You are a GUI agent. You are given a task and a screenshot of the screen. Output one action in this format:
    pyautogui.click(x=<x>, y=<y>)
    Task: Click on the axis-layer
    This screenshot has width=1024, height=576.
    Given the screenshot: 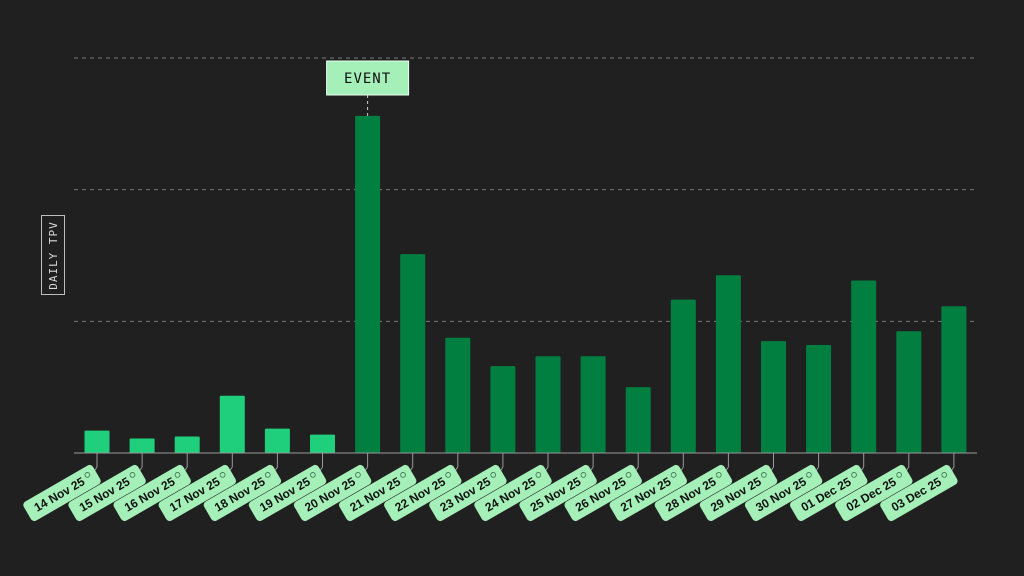 What is the action you would take?
    pyautogui.click(x=525, y=463)
    